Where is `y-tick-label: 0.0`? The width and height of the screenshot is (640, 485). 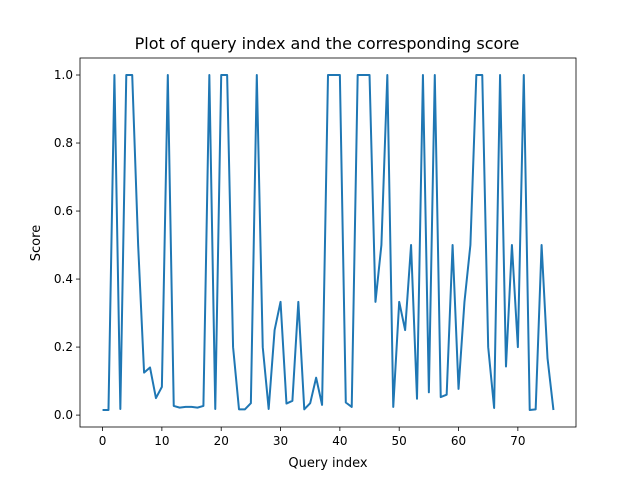
y-tick-label: 0.0 is located at coordinates (63, 415).